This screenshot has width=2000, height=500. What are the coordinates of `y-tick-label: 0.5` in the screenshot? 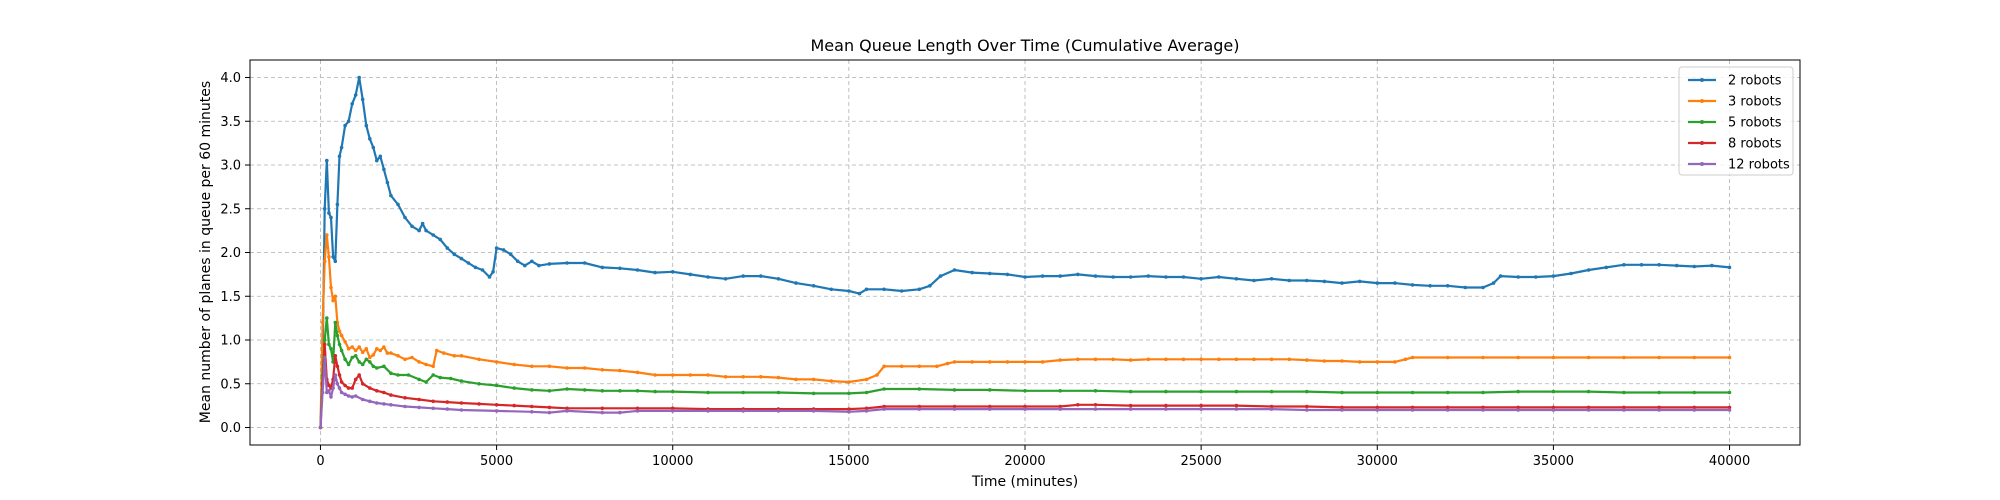 It's located at (230, 384).